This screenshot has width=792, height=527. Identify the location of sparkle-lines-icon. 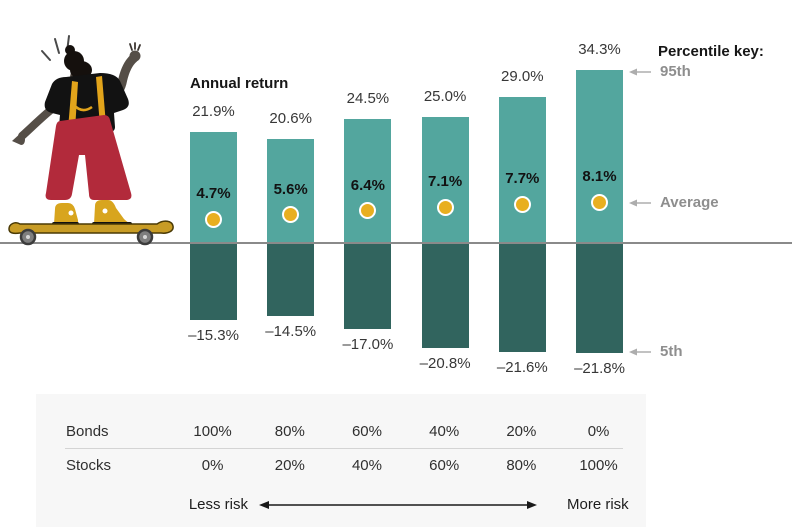
(55, 48).